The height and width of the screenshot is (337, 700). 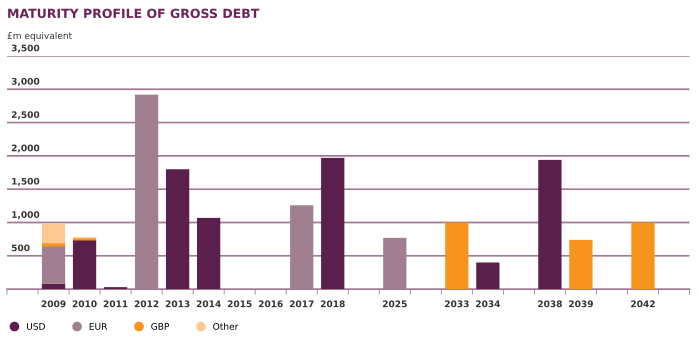 I want to click on x-tick-label: 2012, so click(x=146, y=304).